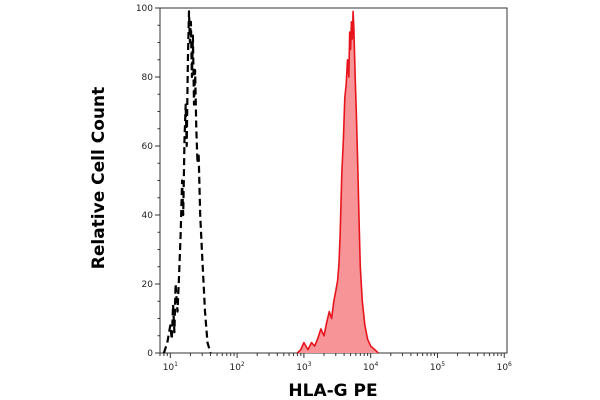  What do you see at coordinates (335, 363) in the screenshot?
I see `x-axis-ticks: 10¹ 10² 10³ 10⁴ 10⁵ 10⁶` at bounding box center [335, 363].